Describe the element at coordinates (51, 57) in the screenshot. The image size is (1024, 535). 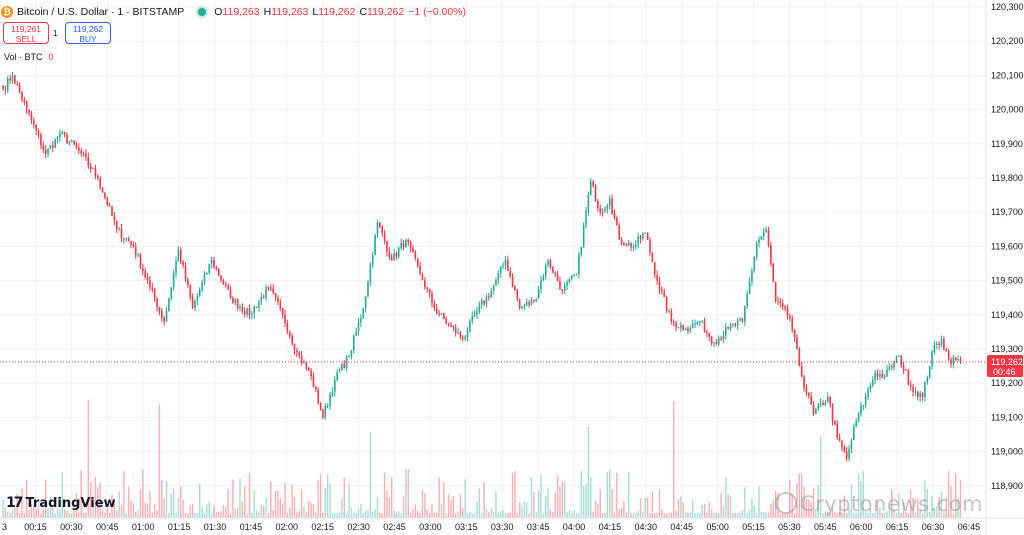
I see `volume-value: 0` at that location.